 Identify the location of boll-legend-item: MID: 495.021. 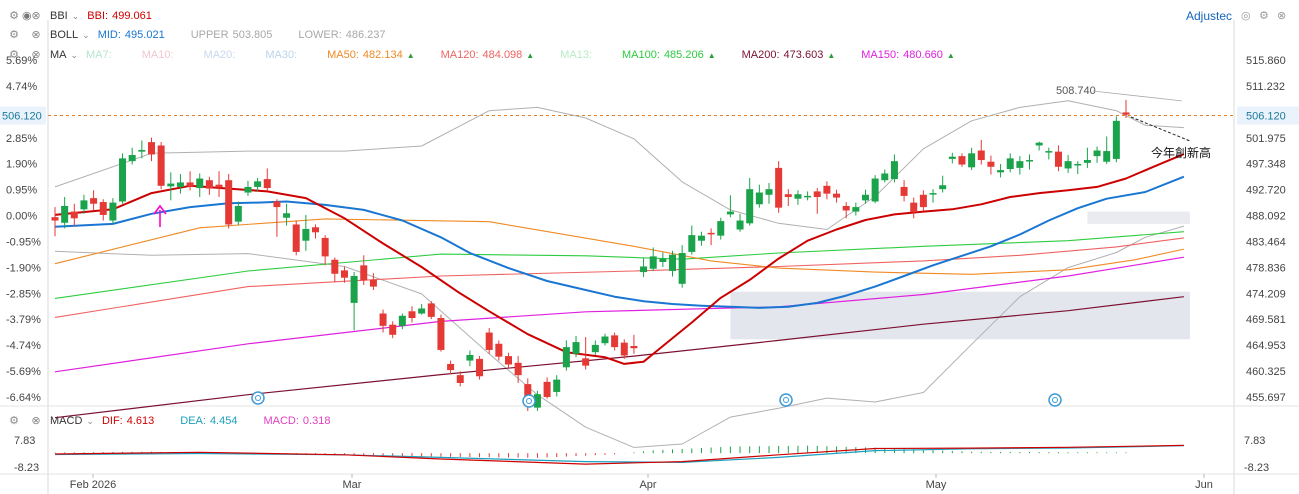
(131, 35).